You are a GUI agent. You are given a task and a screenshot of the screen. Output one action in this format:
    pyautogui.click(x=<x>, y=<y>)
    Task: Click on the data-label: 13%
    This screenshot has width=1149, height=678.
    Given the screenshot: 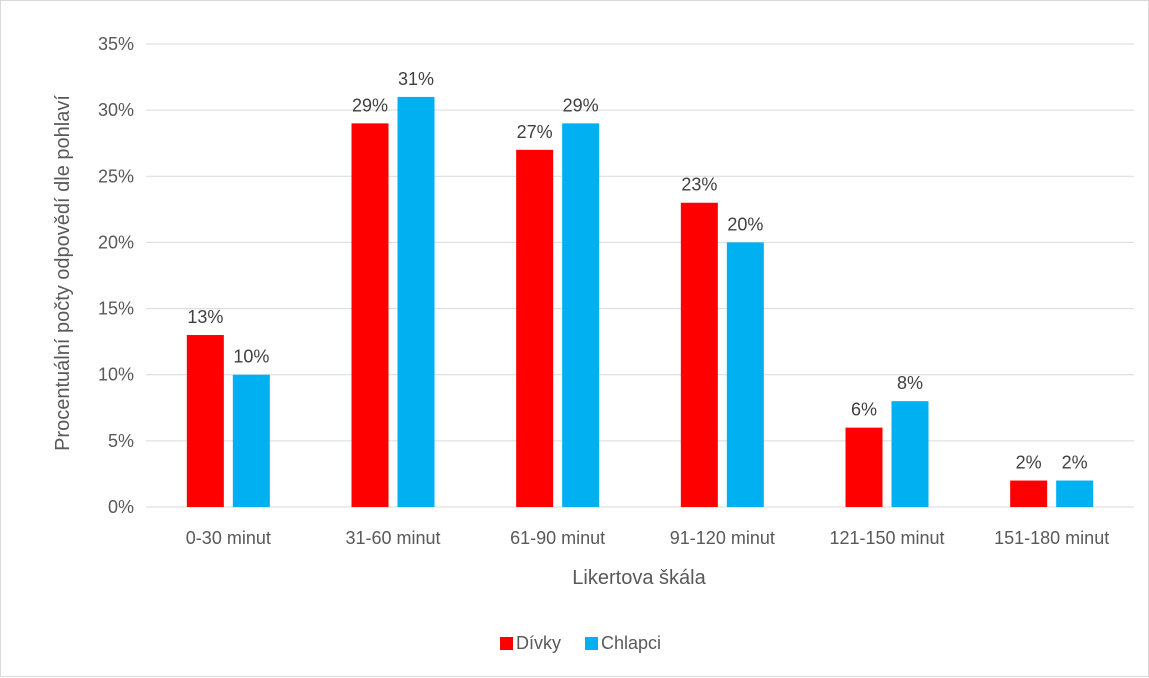 What is the action you would take?
    pyautogui.click(x=205, y=317)
    